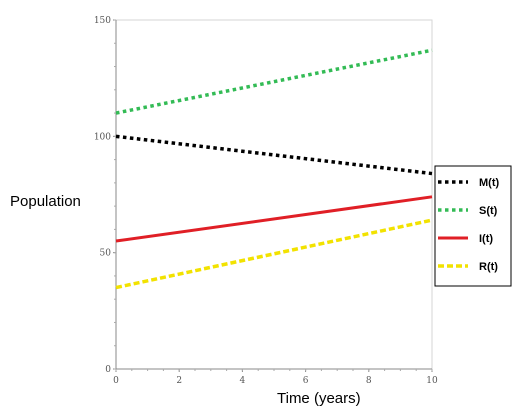 Image resolution: width=514 pixels, height=412 pixels. What do you see at coordinates (274, 81) in the screenshot?
I see `series-line-st` at bounding box center [274, 81].